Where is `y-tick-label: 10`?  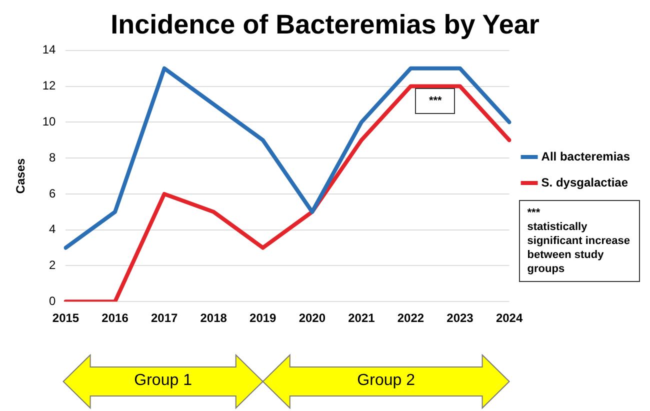
y-tick-label: 10 is located at coordinates (49, 121).